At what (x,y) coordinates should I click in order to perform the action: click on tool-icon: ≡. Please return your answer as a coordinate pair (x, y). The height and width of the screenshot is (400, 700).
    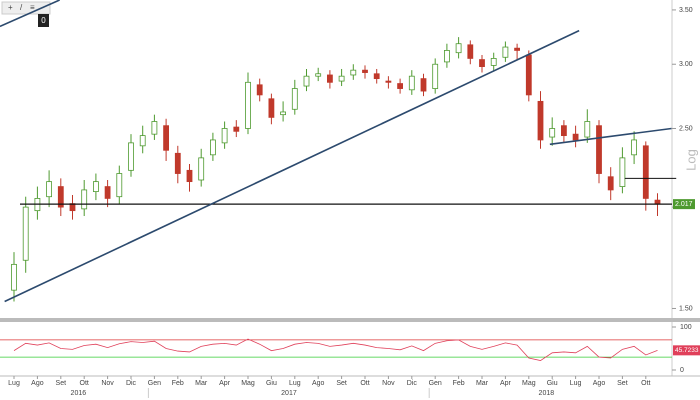
    Looking at the image, I should click on (32, 7).